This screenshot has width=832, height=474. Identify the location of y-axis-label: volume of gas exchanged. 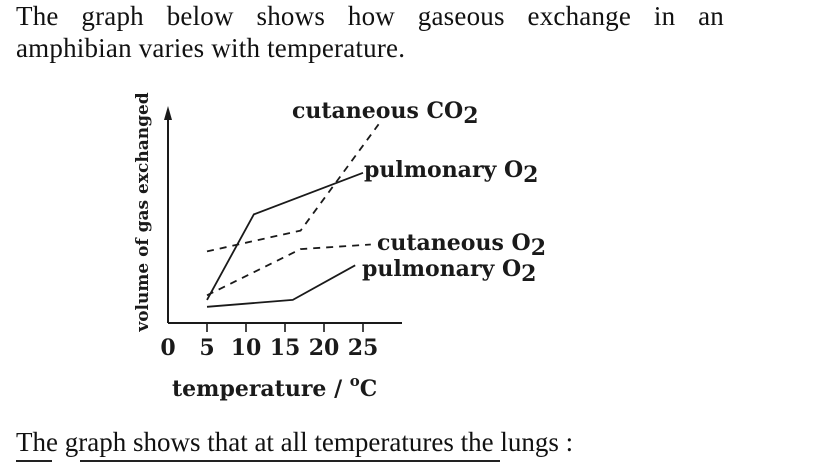
(143, 212).